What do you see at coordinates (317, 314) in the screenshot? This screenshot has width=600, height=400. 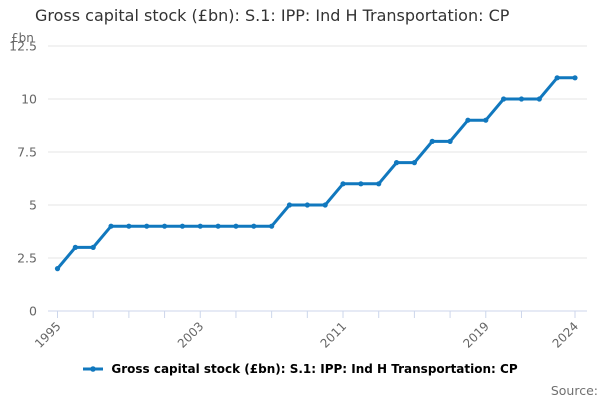 I see `x-axis` at bounding box center [317, 314].